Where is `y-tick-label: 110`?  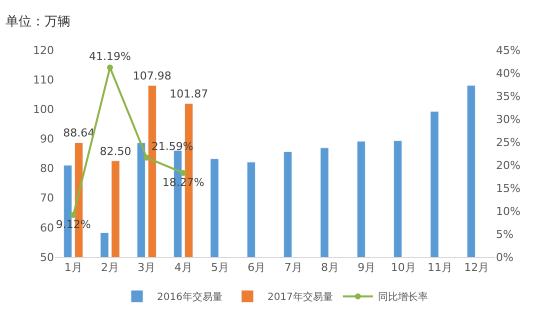
y-tick-label: 110 is located at coordinates (43, 79).